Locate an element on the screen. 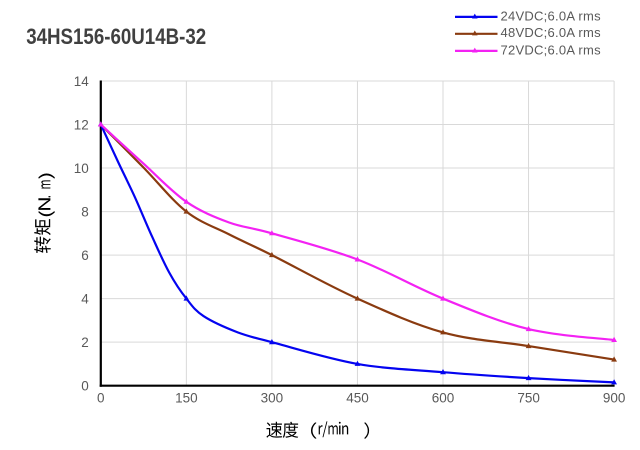 This screenshot has height=450, width=640. svg-text: 14 is located at coordinates (82, 81).